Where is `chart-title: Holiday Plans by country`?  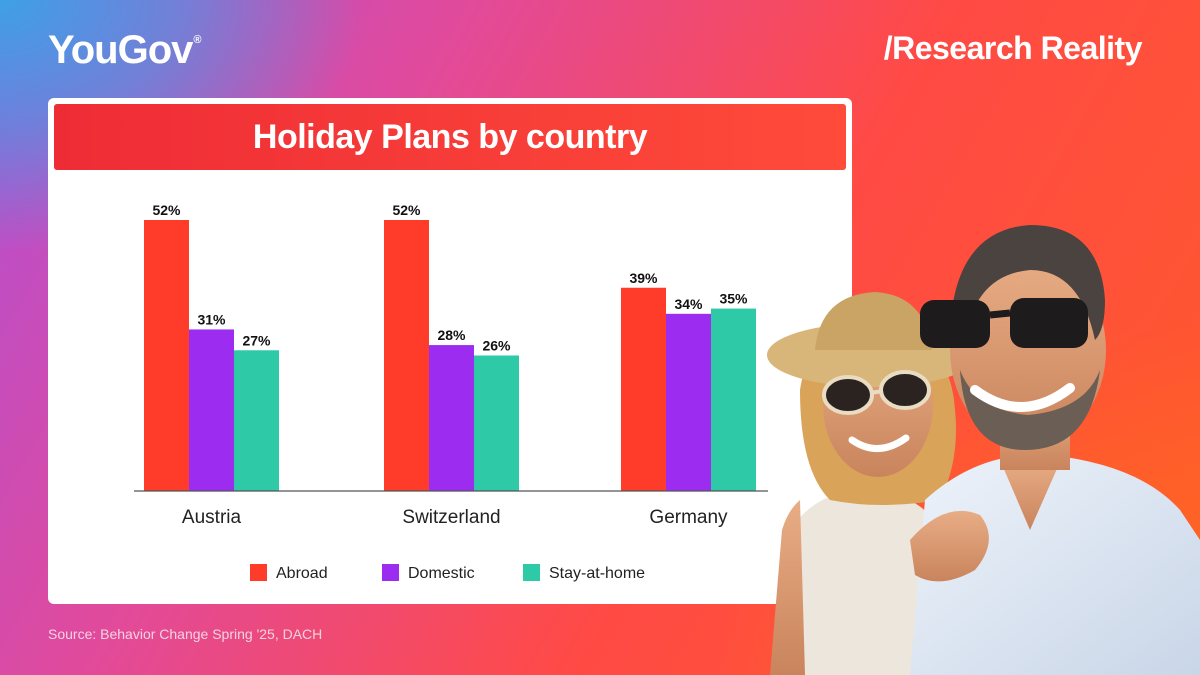 chart-title: Holiday Plans by country is located at coordinates (450, 137).